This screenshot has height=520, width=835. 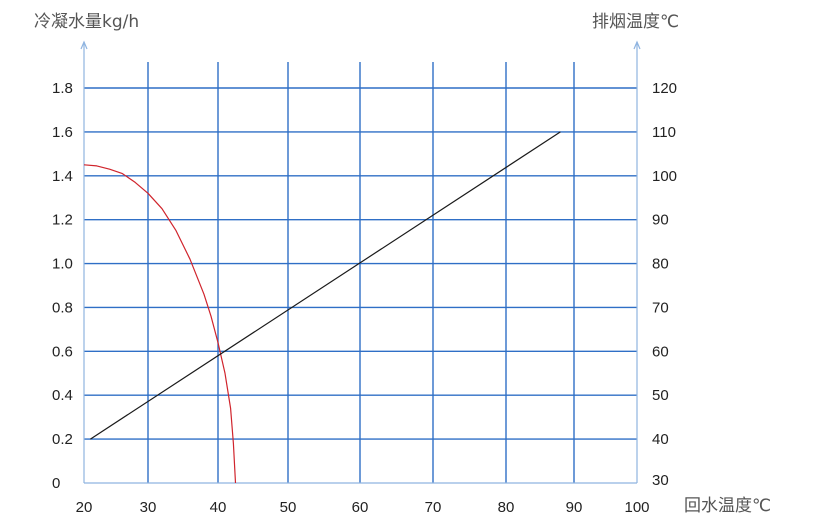 What do you see at coordinates (218, 507) in the screenshot?
I see `x-tick-label: 40` at bounding box center [218, 507].